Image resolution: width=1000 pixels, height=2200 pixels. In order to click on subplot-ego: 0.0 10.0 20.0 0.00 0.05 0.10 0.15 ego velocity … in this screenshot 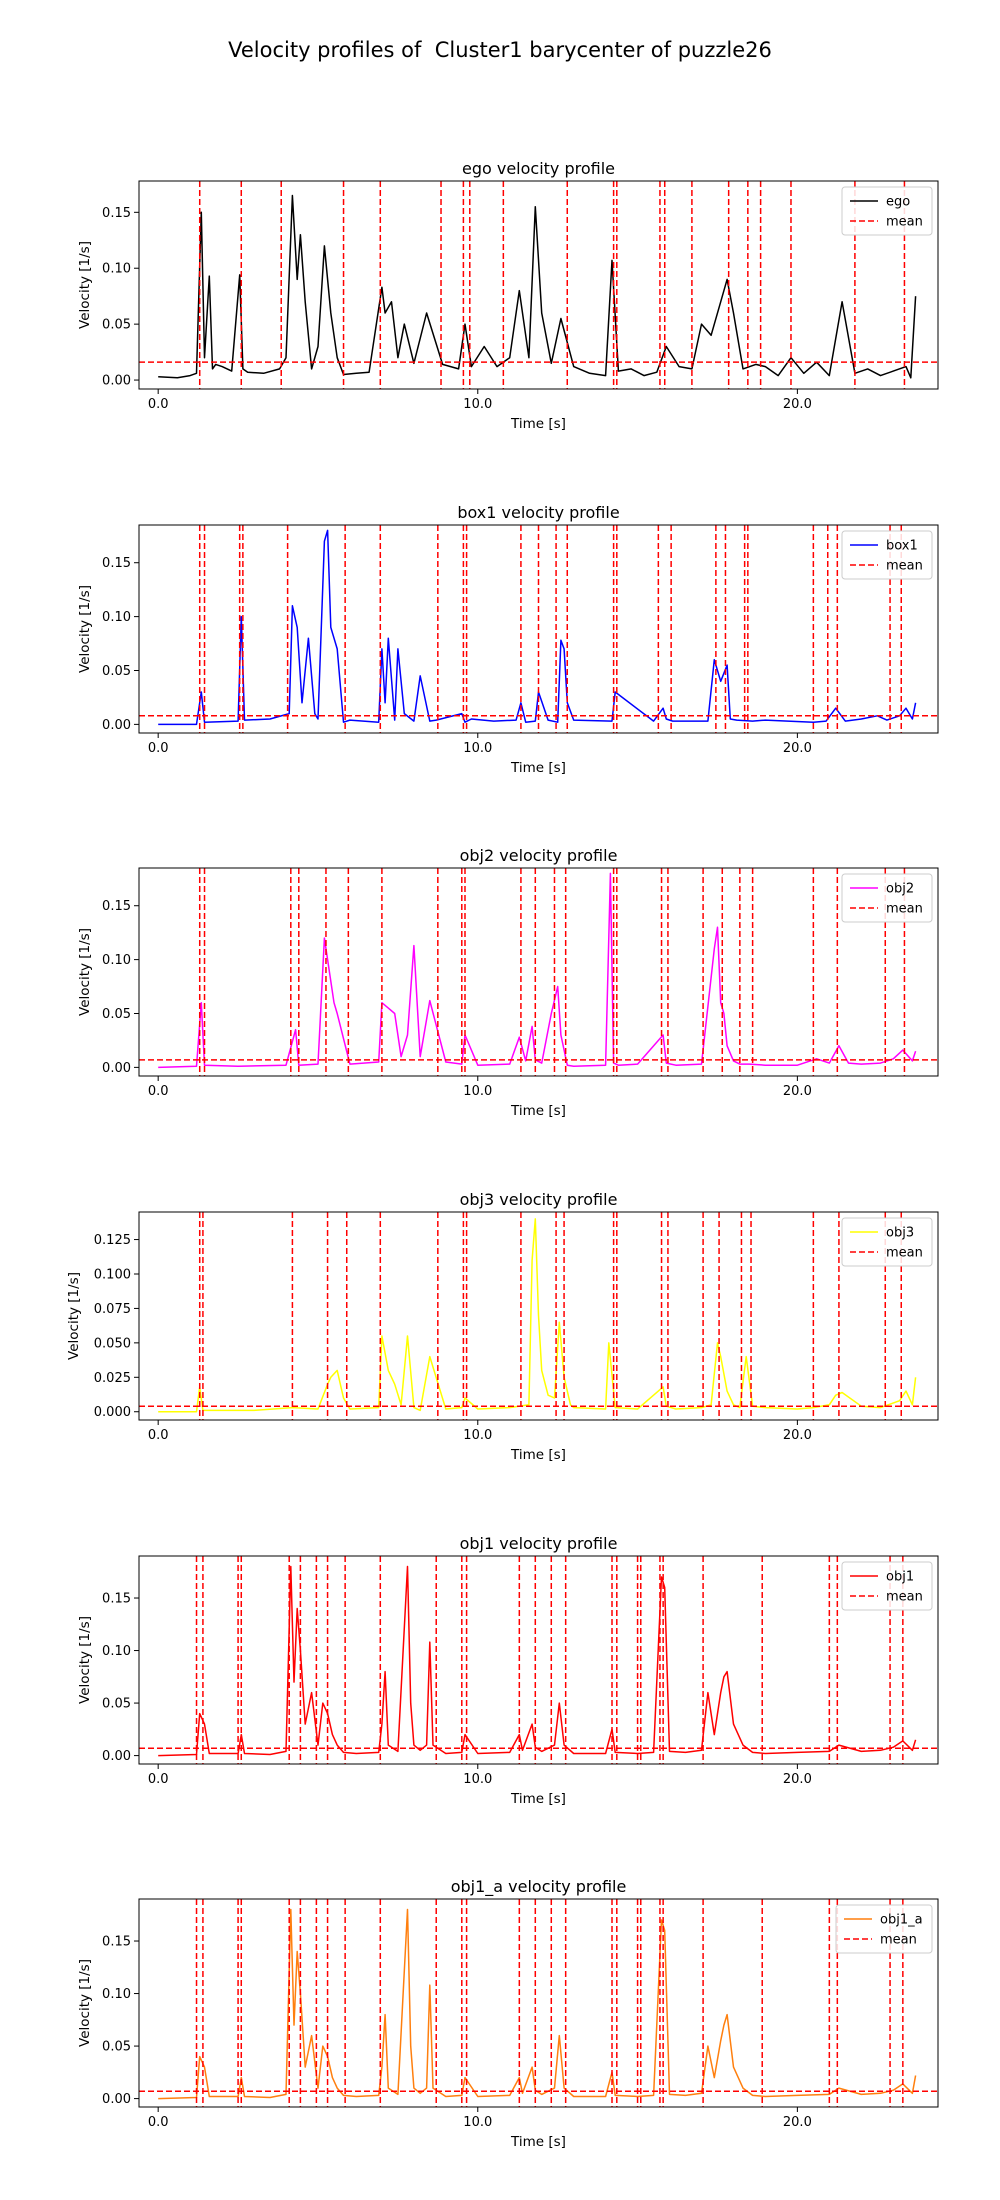, I will do `click(508, 295)`.